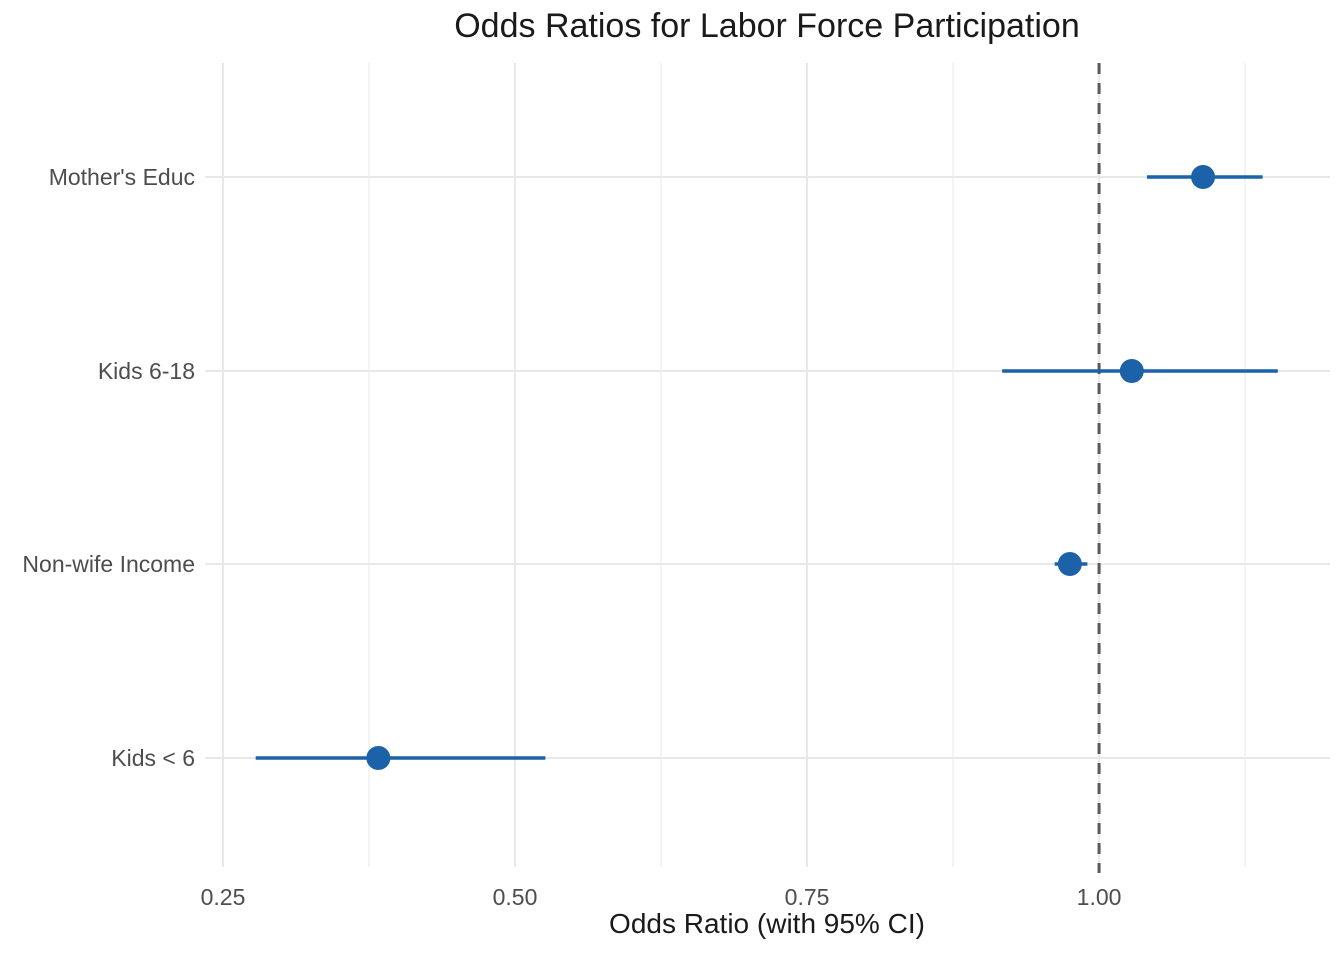  Describe the element at coordinates (767, 923) in the screenshot. I see `x-axis-title: Odds Ratio (with 95% CI)` at that location.